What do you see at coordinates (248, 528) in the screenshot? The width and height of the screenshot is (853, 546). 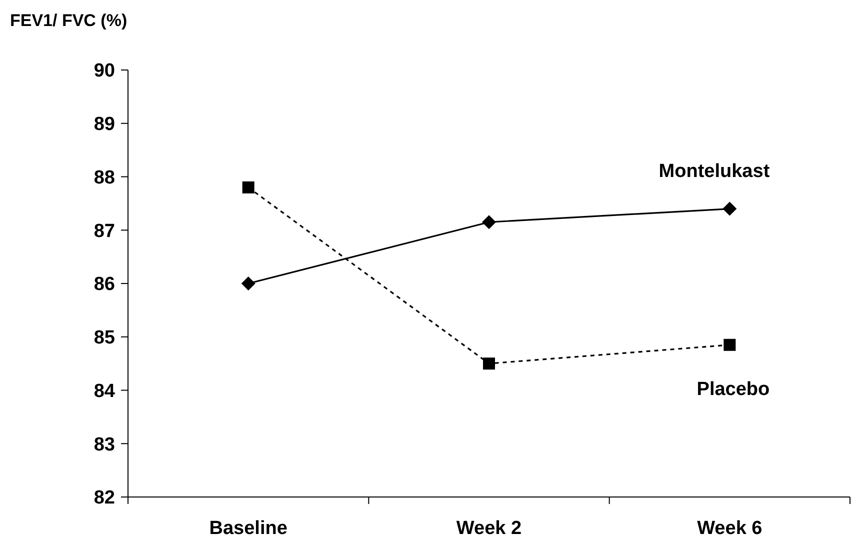 I see `x-tick-label: Baseline` at bounding box center [248, 528].